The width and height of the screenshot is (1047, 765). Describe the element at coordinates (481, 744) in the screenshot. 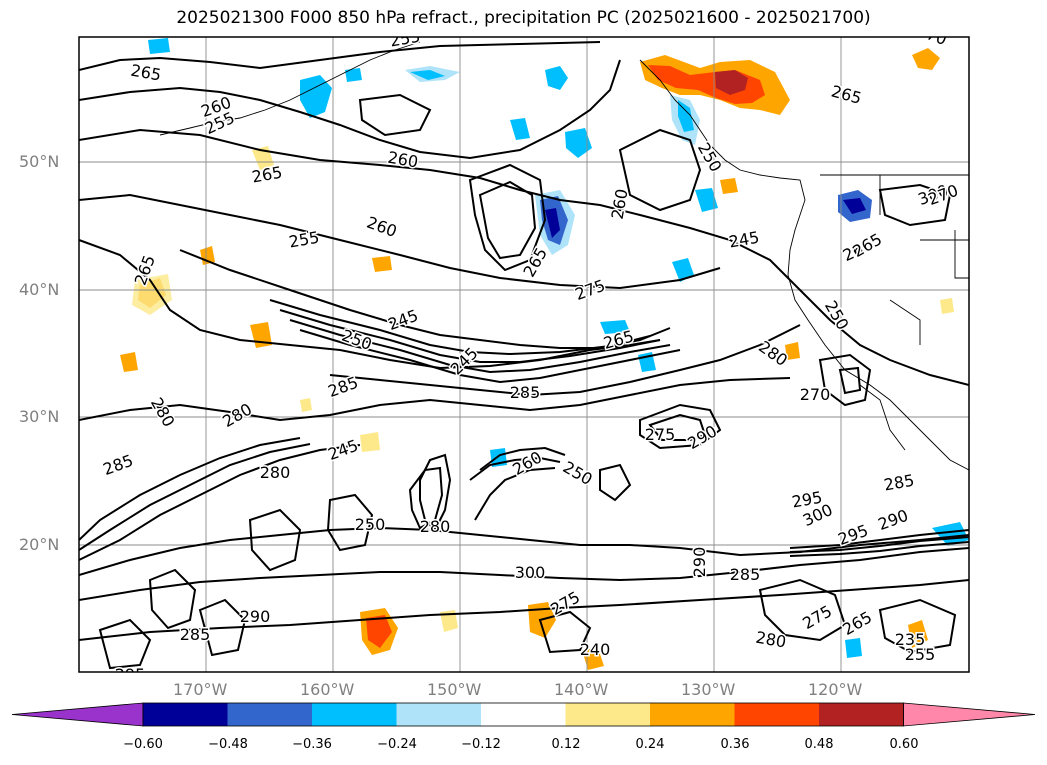

I see `colorbar-tick: −0.12` at that location.